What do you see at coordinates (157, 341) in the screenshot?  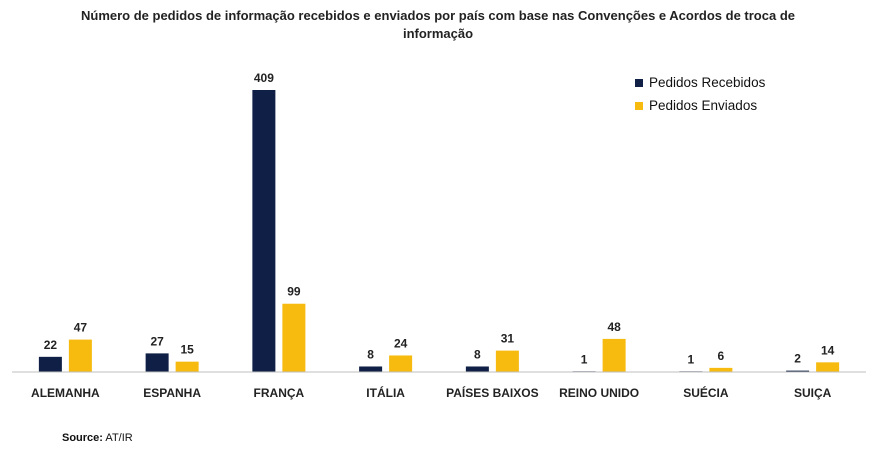 I see `data-label-recebidos-1: 27` at bounding box center [157, 341].